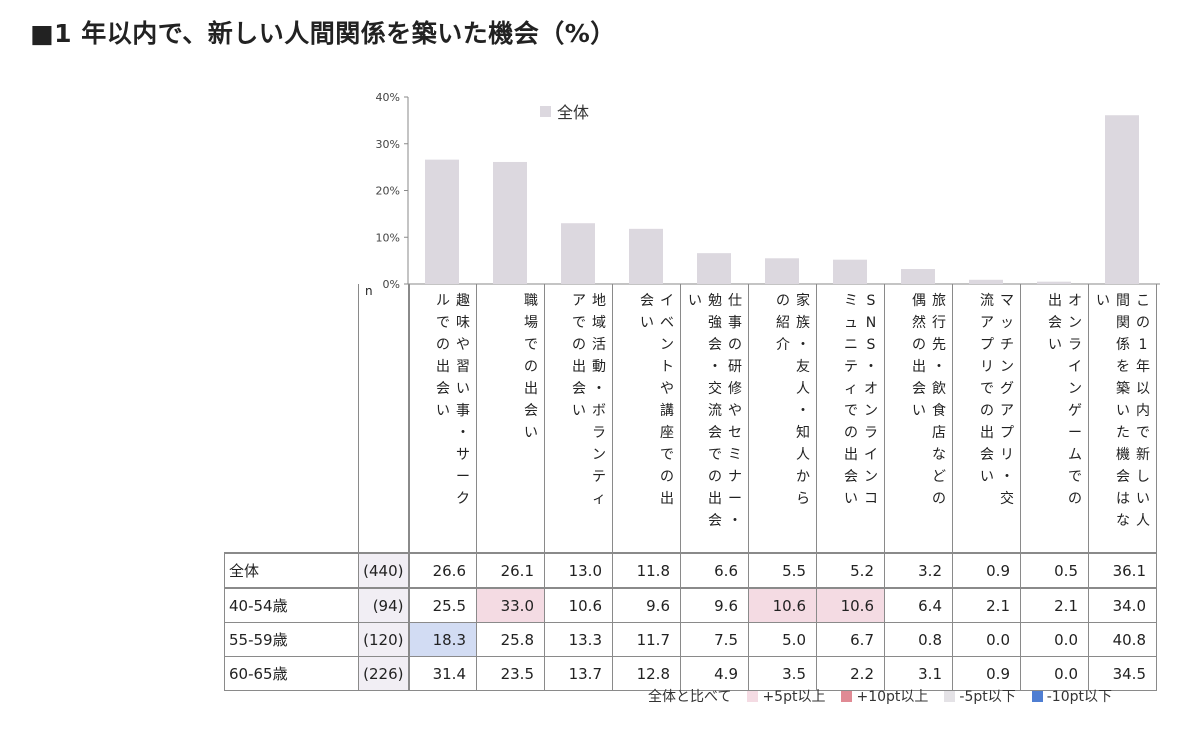  What do you see at coordinates (442, 570) in the screenshot?
I see `table-cell: 26.6` at bounding box center [442, 570].